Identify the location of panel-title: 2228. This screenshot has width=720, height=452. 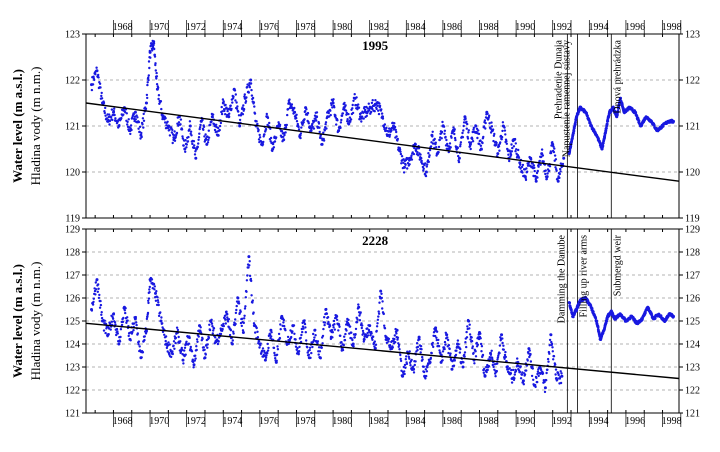
(375, 240).